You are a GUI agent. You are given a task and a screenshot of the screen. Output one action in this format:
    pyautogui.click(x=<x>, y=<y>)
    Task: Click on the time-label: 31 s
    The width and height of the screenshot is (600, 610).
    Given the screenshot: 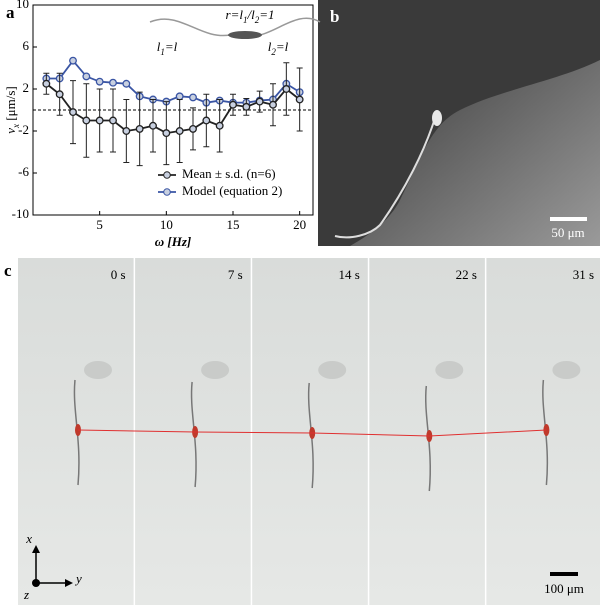 What is the action you would take?
    pyautogui.click(x=583, y=274)
    